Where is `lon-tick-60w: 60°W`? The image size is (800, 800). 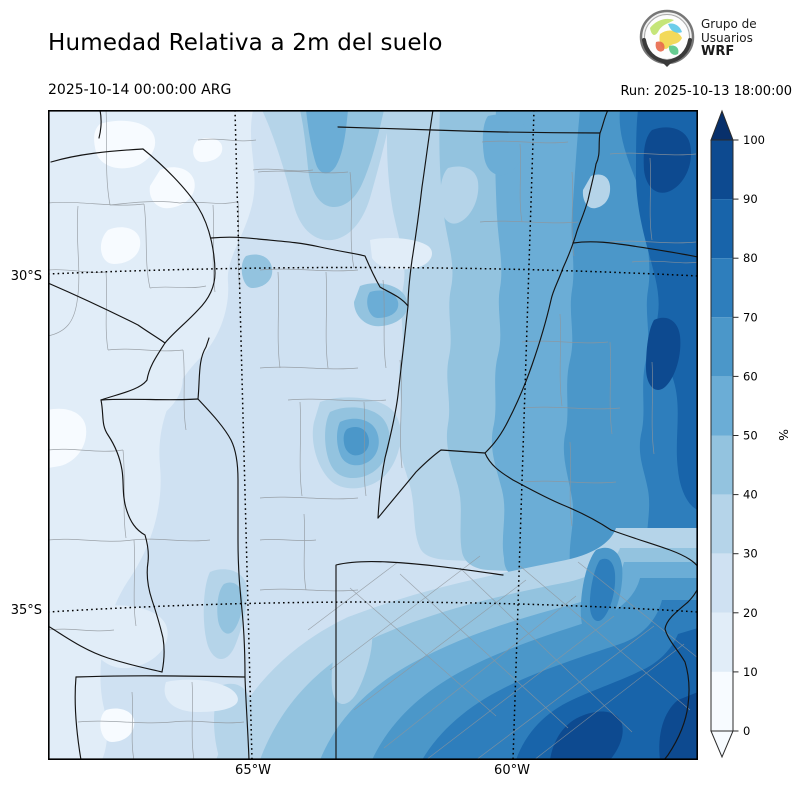 lon-tick-60w: 60°W is located at coordinates (512, 770).